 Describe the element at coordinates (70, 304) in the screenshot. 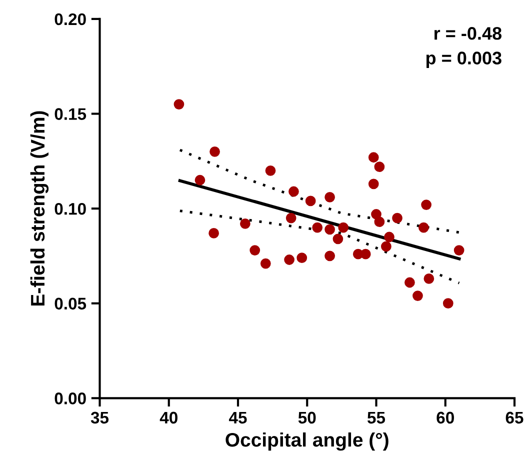

I see `y-tick-label: 0.05` at that location.